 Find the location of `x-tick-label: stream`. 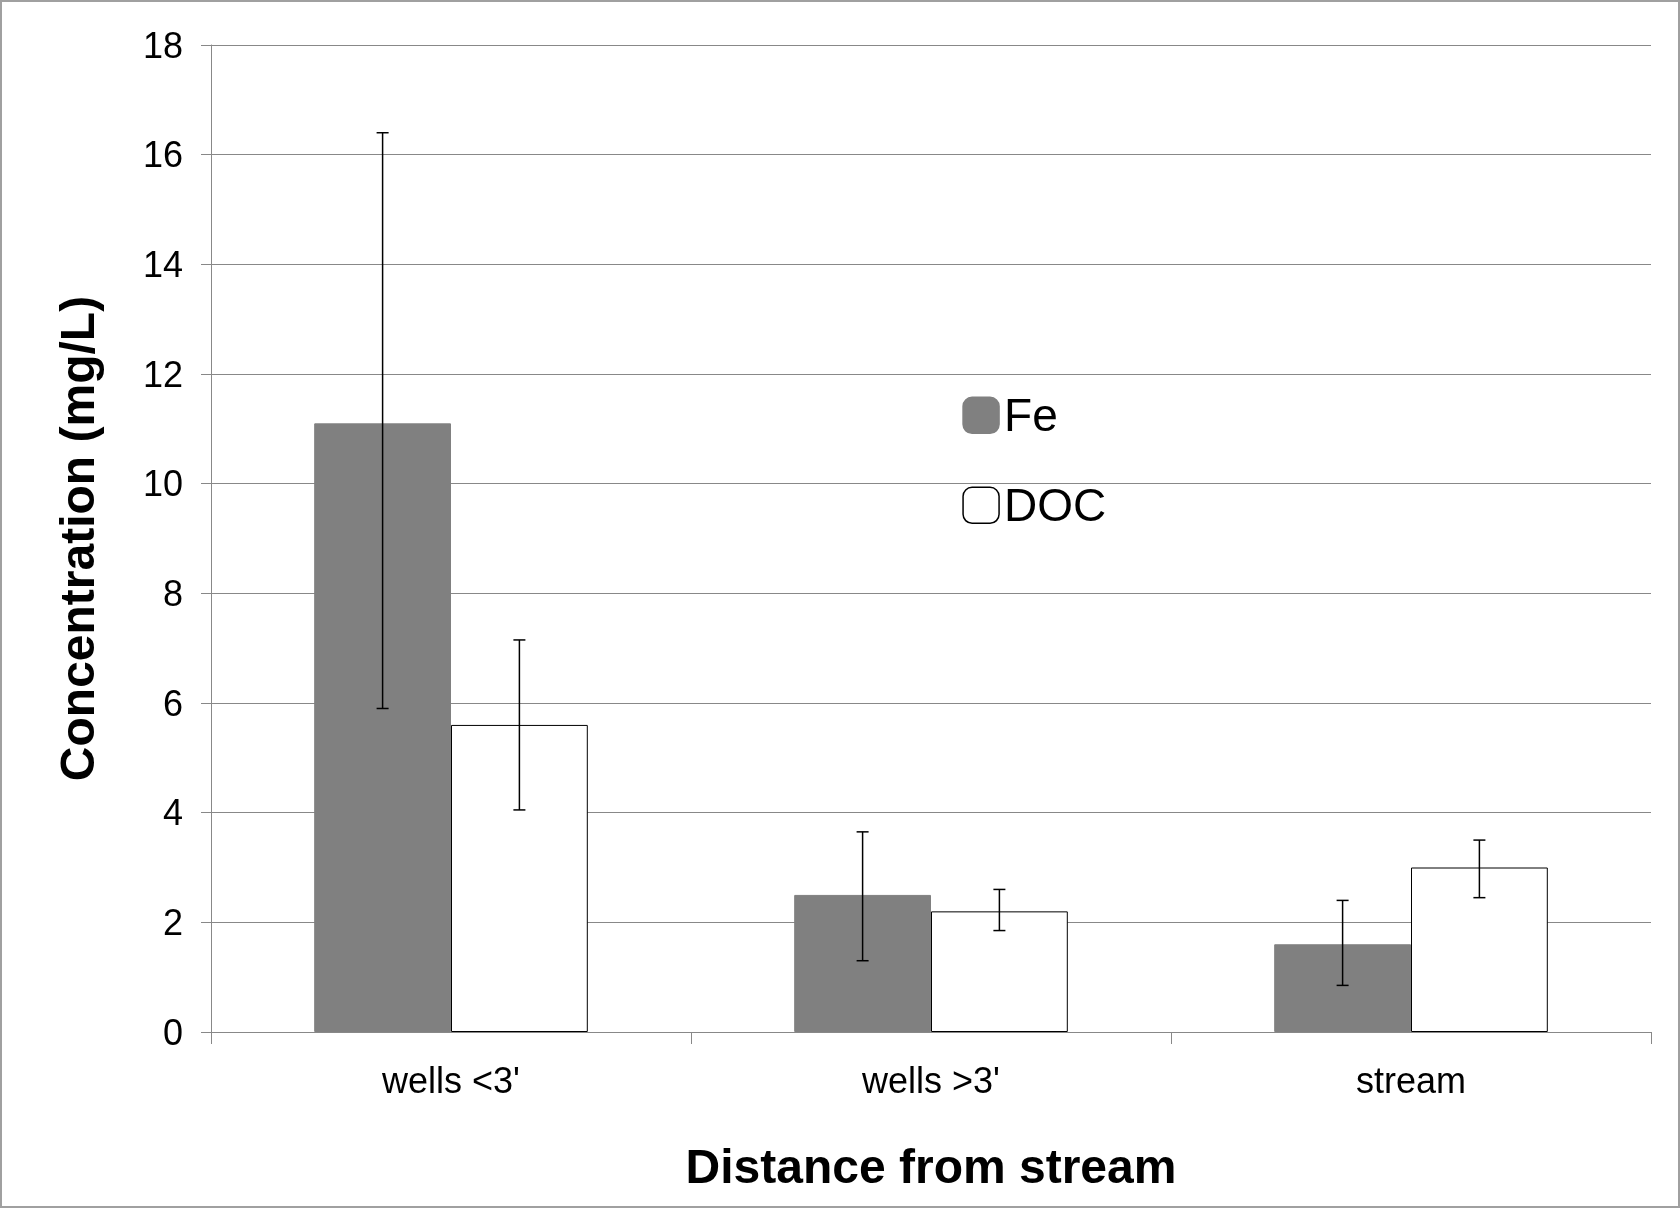

x-tick-label: stream is located at coordinates (1411, 1080).